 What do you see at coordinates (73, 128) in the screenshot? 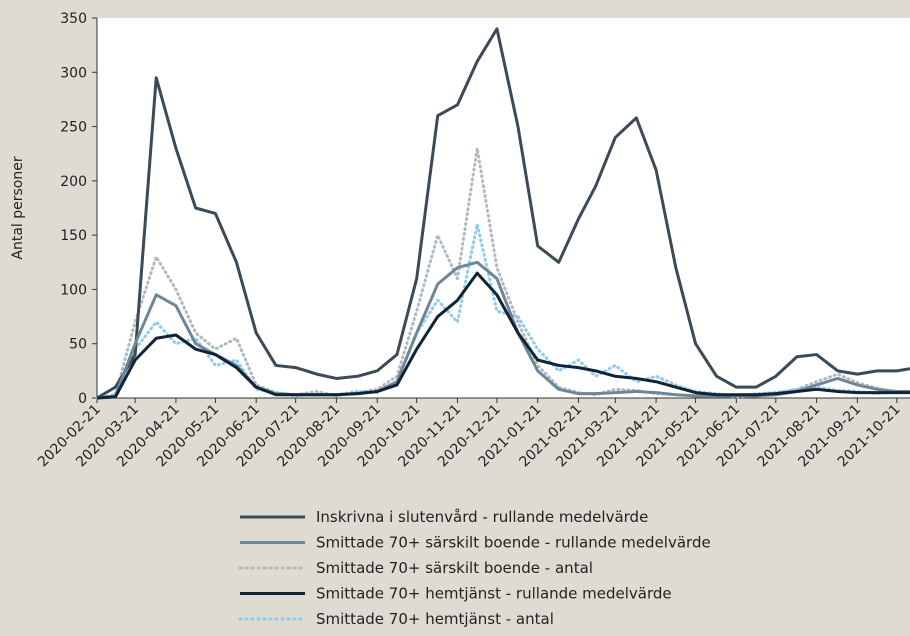
I see `y-tick-label: 250` at bounding box center [73, 128].